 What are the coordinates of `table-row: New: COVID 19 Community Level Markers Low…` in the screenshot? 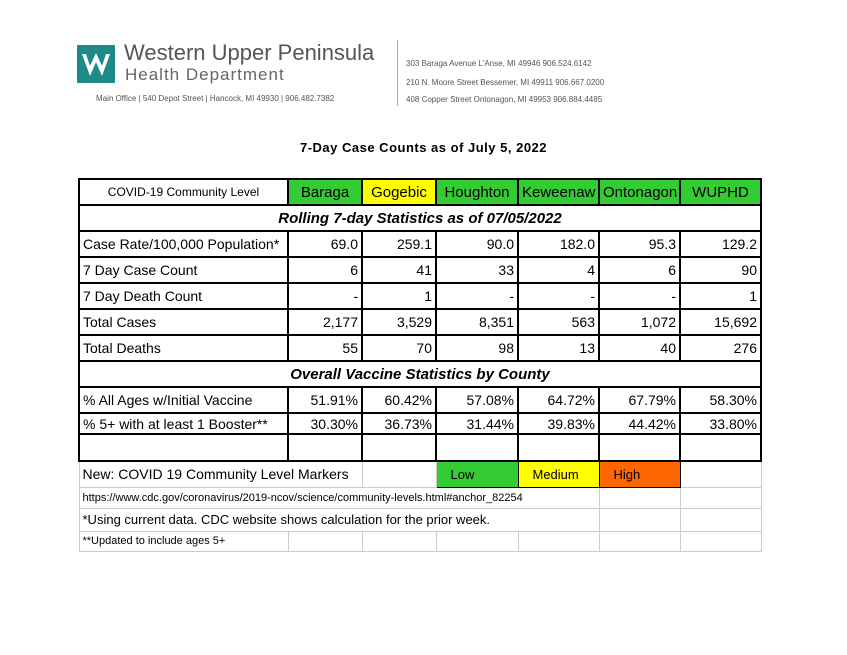 It's located at (420, 474).